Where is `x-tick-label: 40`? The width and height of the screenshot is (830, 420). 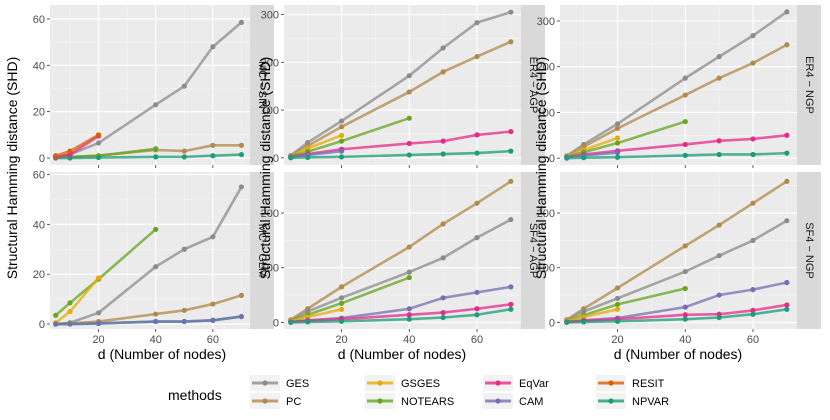
x-tick-label: 40 is located at coordinates (409, 340).